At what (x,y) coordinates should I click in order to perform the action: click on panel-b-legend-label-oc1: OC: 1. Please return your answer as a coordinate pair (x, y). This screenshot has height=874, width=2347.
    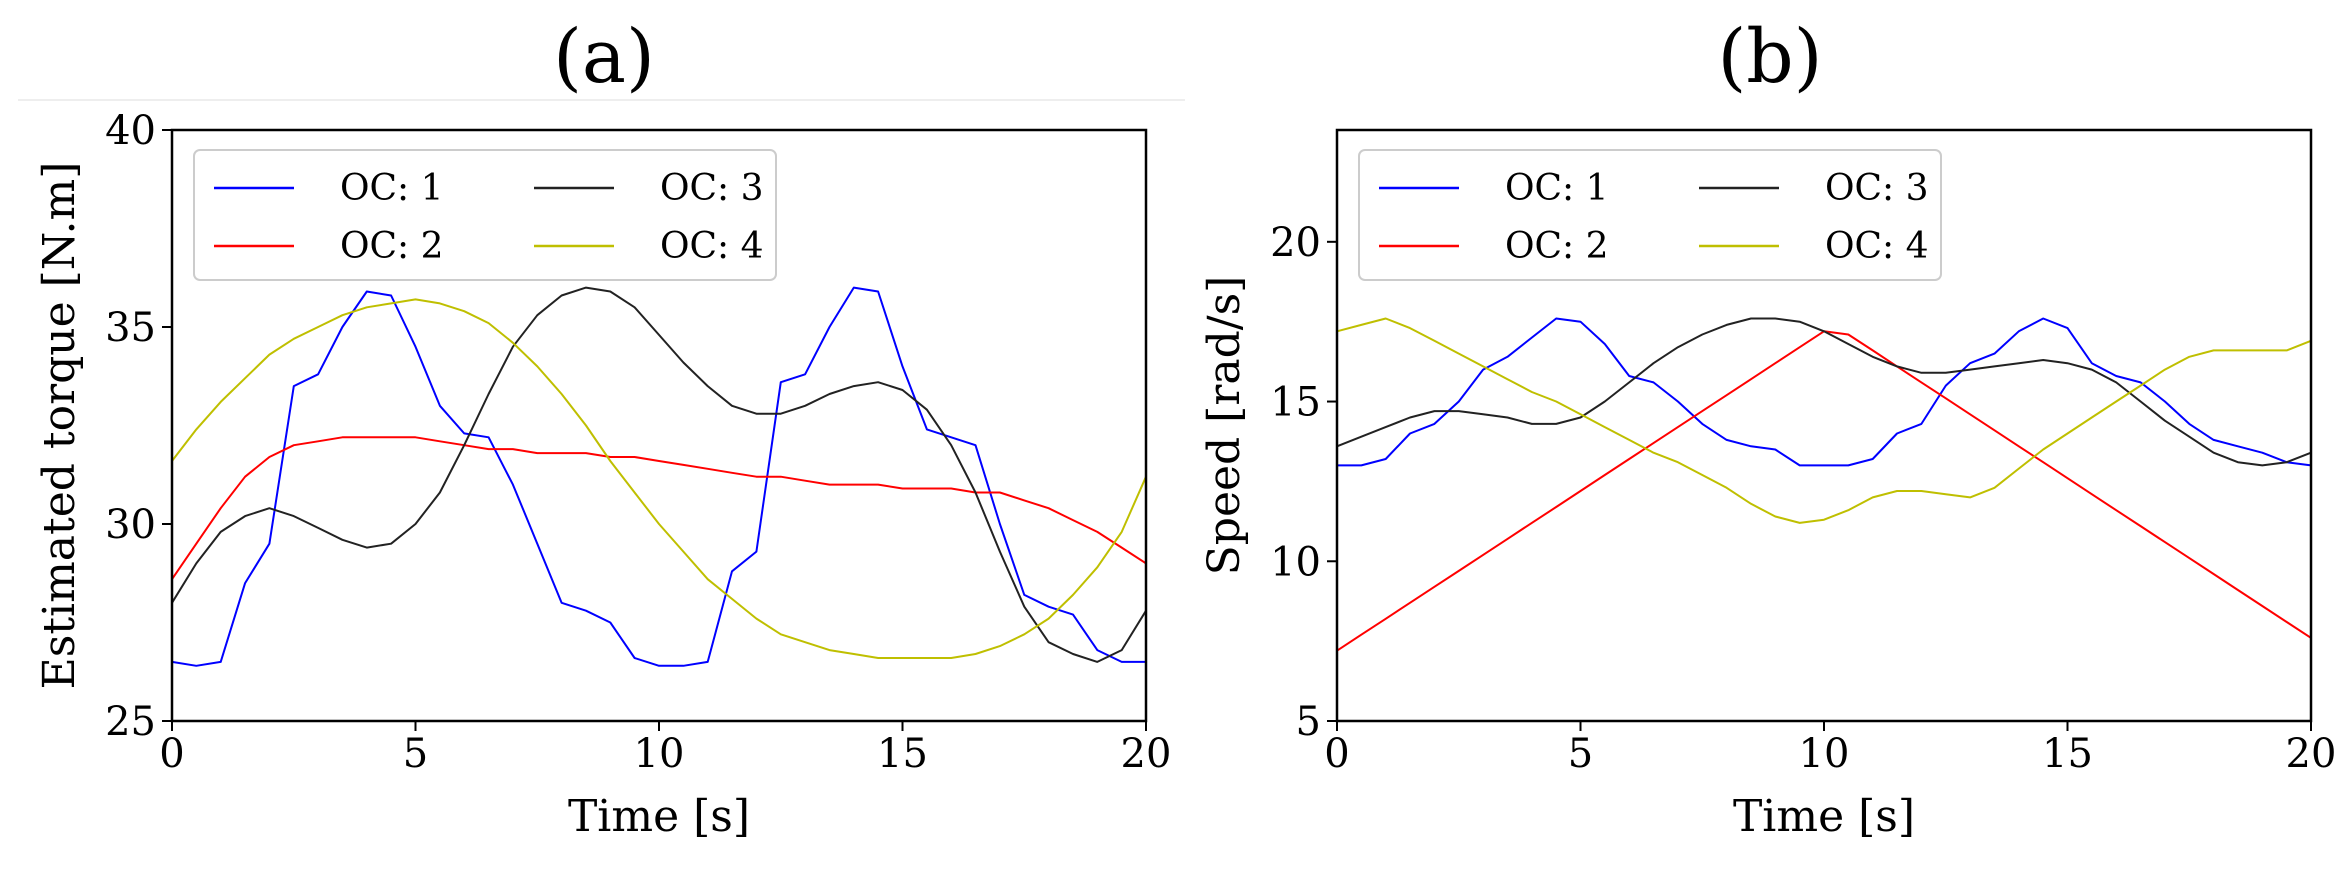
    Looking at the image, I should click on (1557, 188).